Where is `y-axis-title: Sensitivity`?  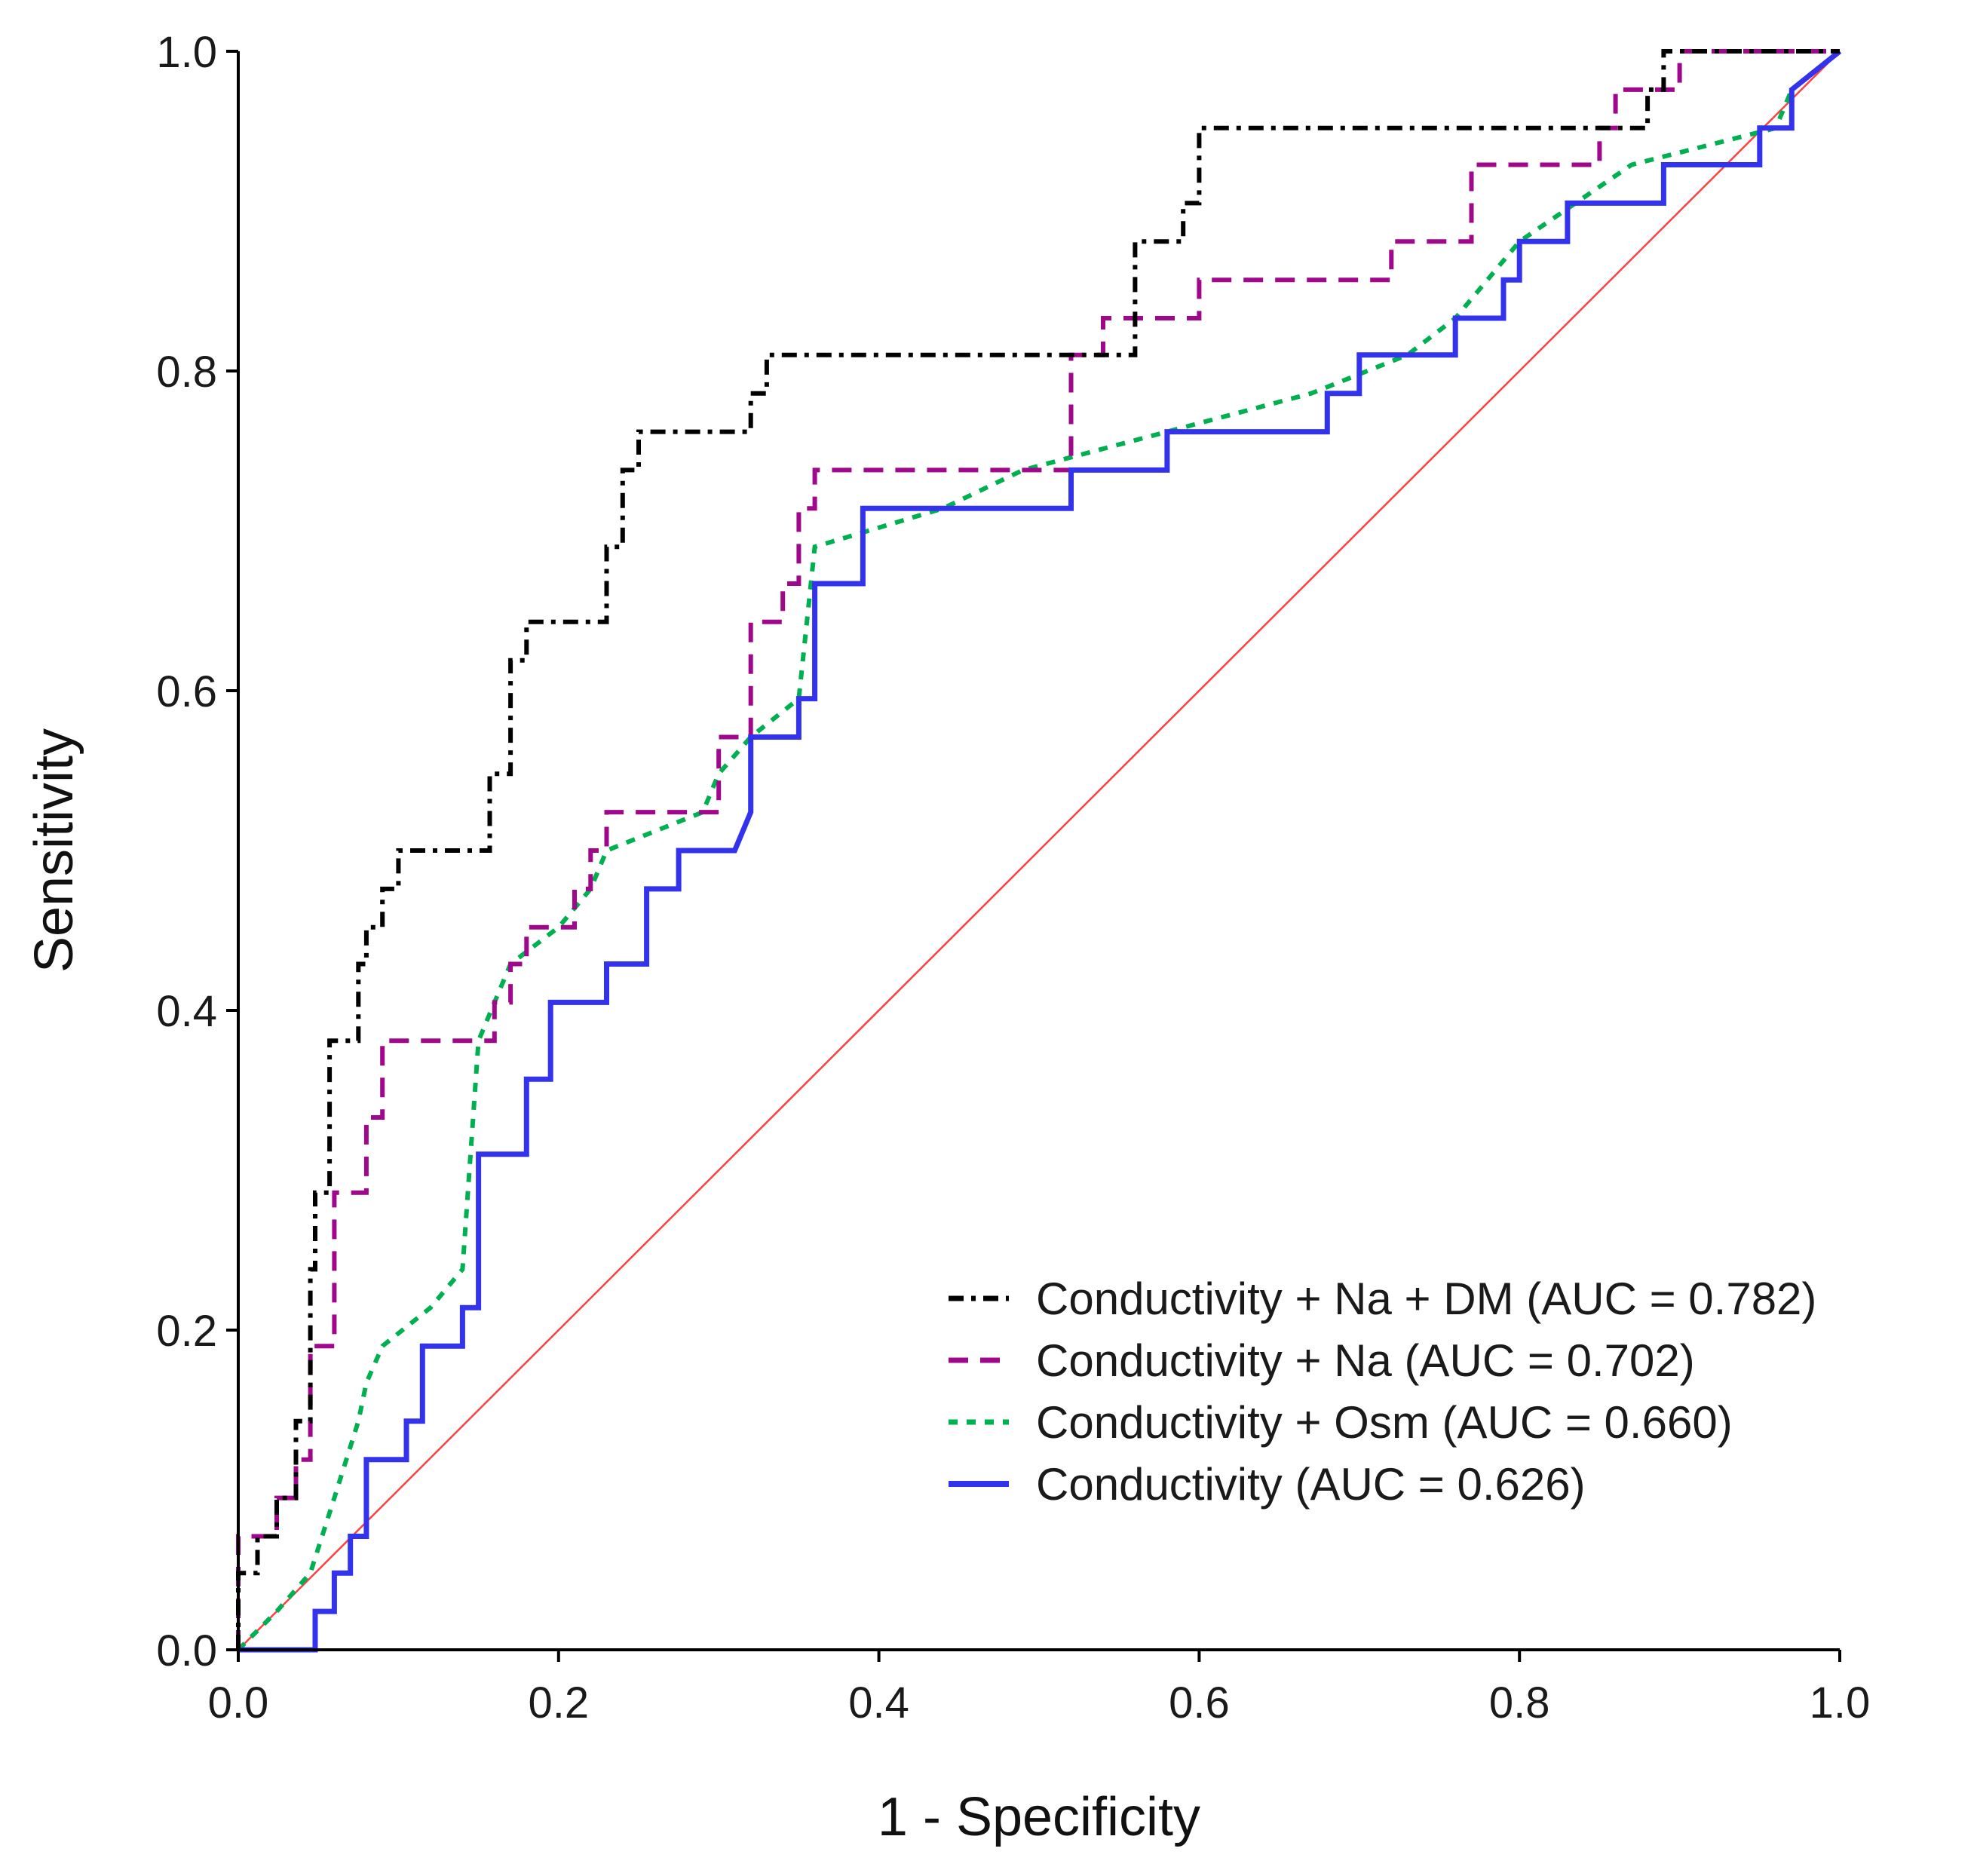 y-axis-title: Sensitivity is located at coordinates (54, 850).